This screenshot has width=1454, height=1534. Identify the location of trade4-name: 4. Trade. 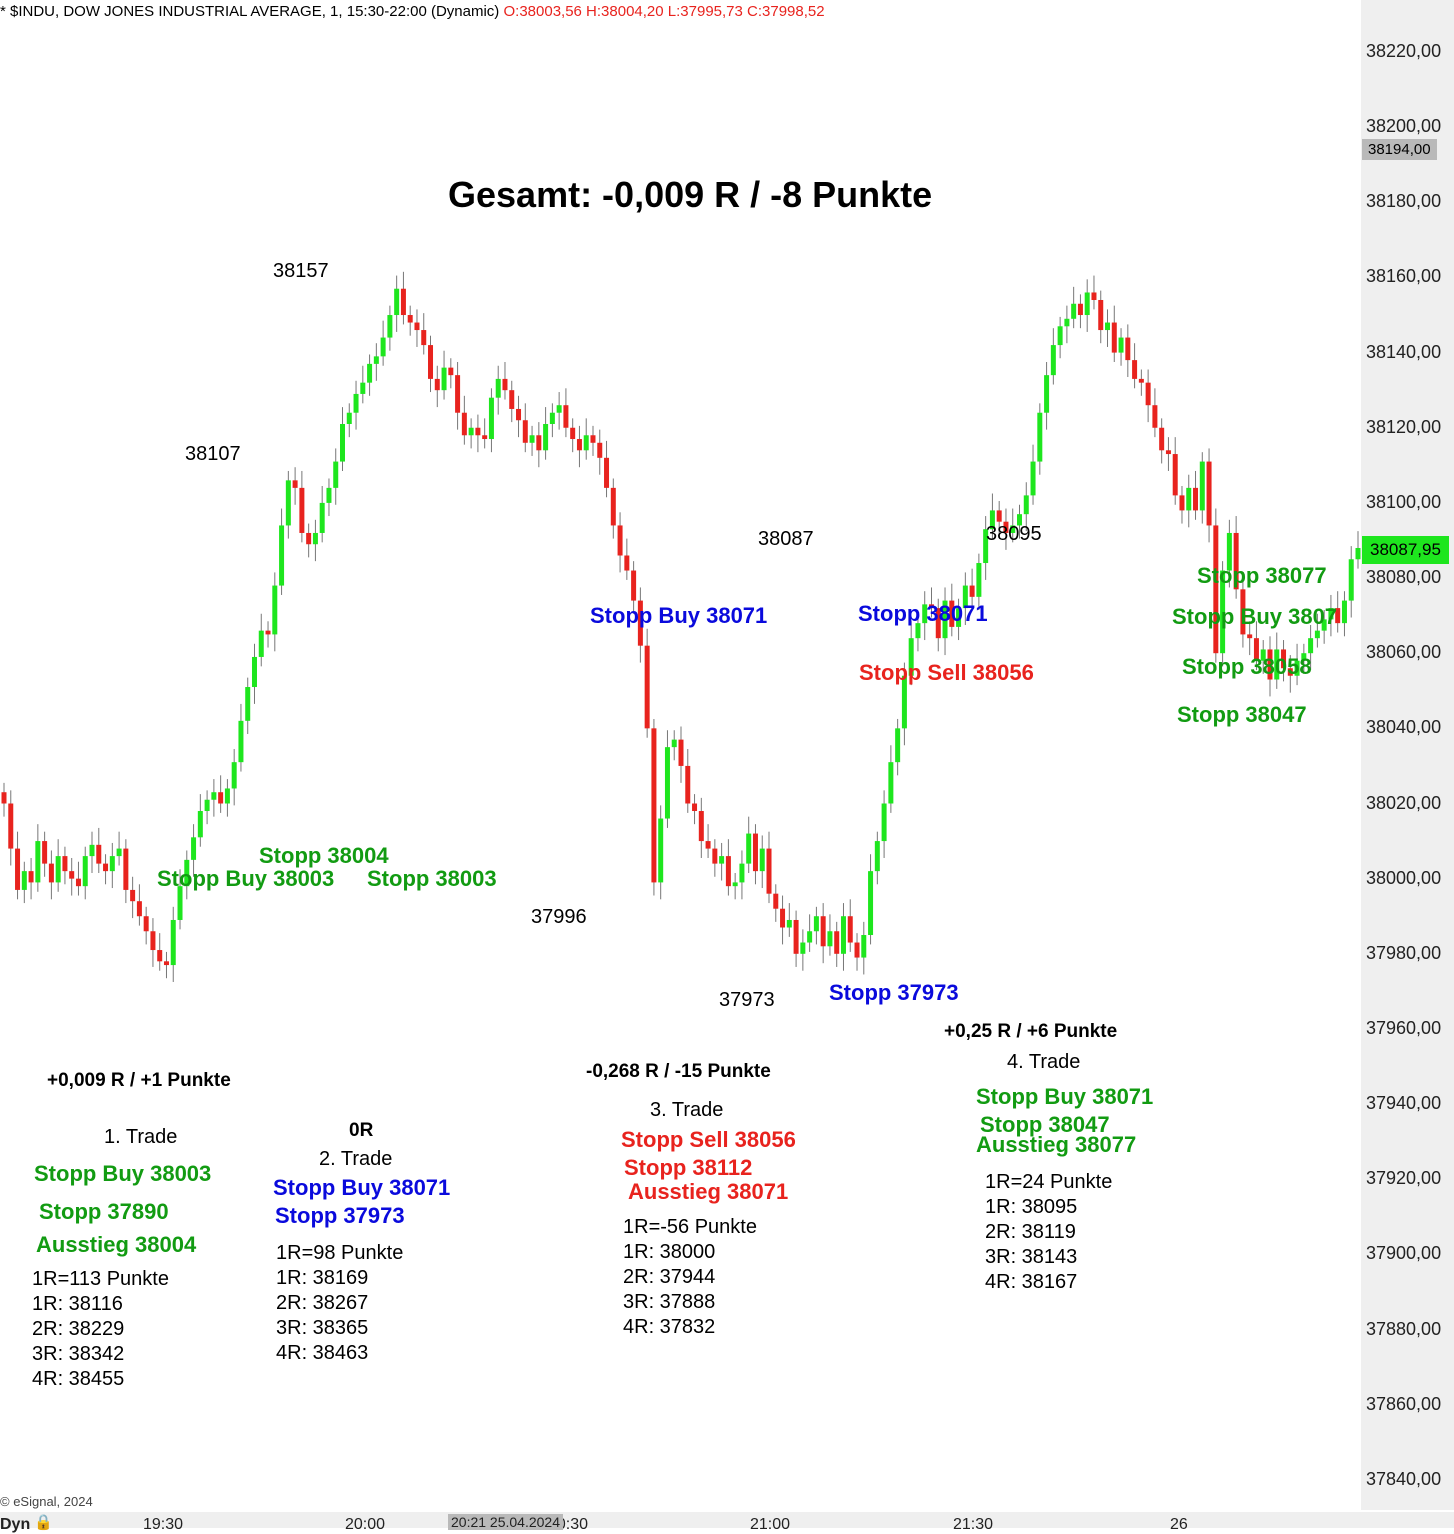
(1044, 1062).